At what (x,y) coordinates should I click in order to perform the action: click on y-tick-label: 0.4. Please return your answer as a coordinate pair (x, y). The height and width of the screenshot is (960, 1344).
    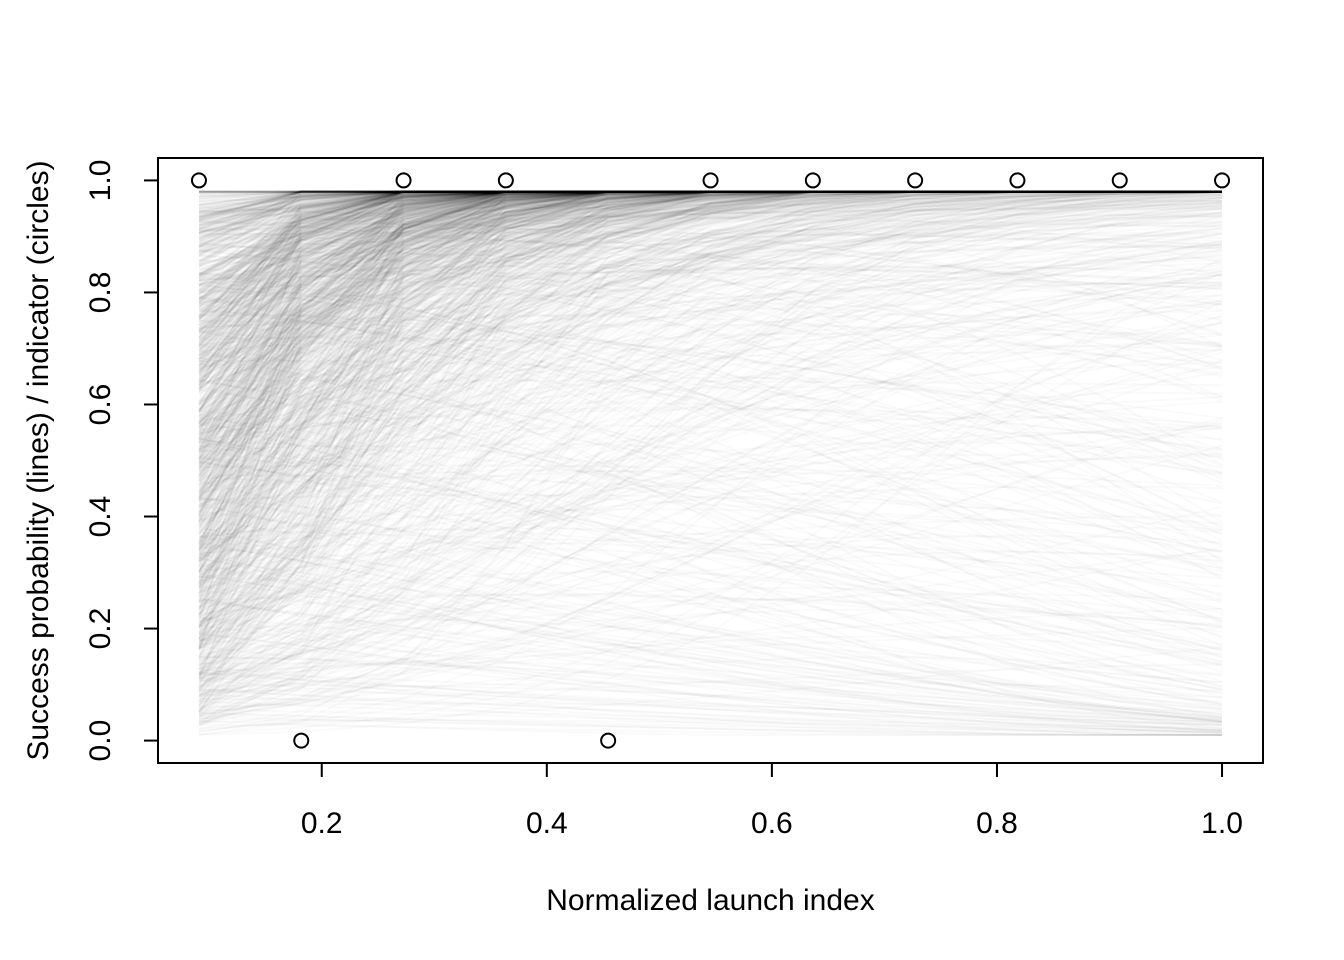
    Looking at the image, I should click on (100, 517).